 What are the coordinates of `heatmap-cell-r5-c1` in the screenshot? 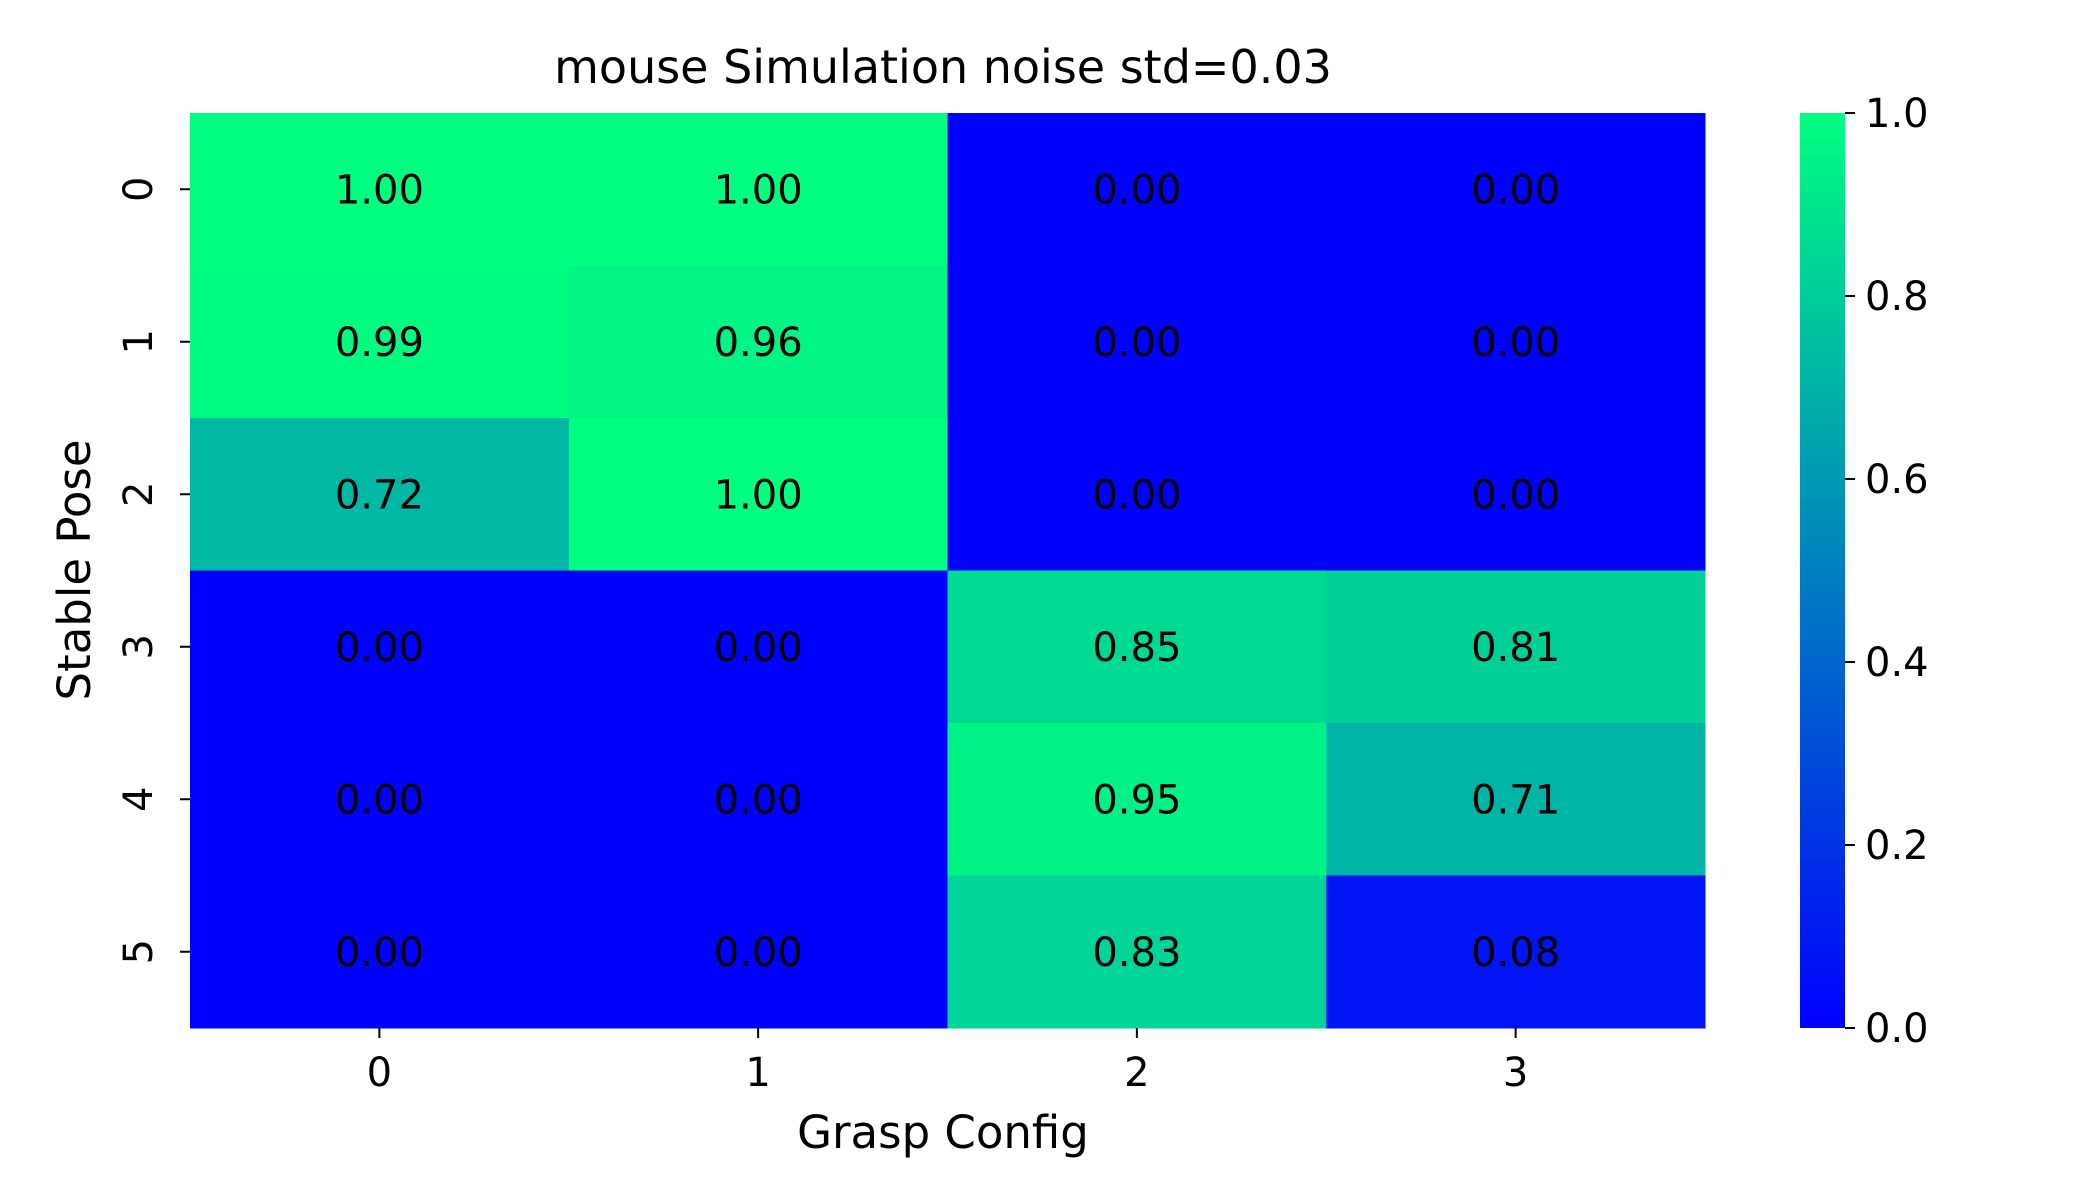 It's located at (758, 952).